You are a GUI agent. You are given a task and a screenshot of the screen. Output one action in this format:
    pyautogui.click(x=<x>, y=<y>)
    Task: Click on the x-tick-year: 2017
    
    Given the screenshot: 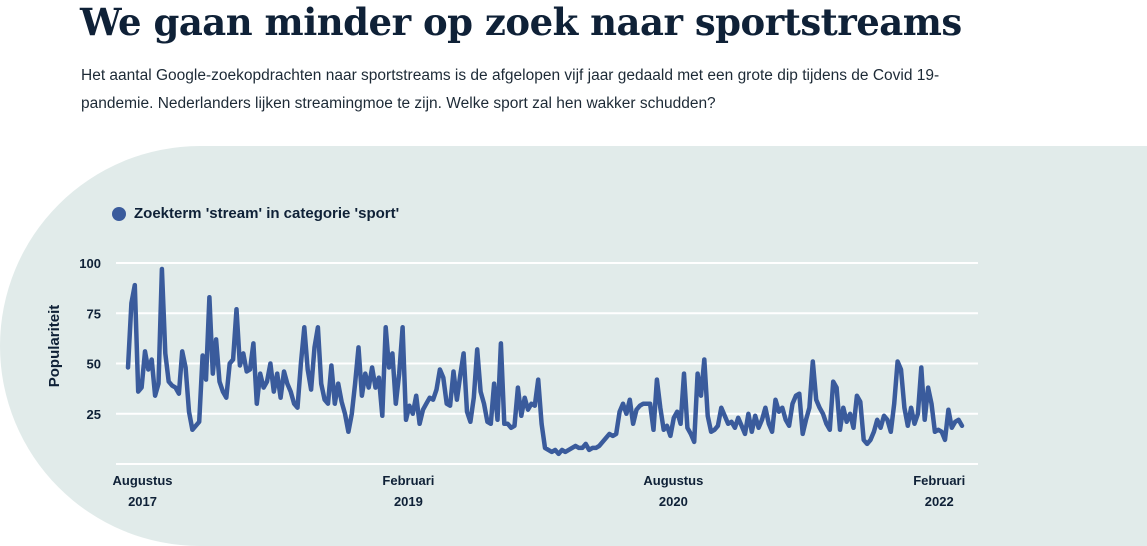 What is the action you would take?
    pyautogui.click(x=142, y=501)
    